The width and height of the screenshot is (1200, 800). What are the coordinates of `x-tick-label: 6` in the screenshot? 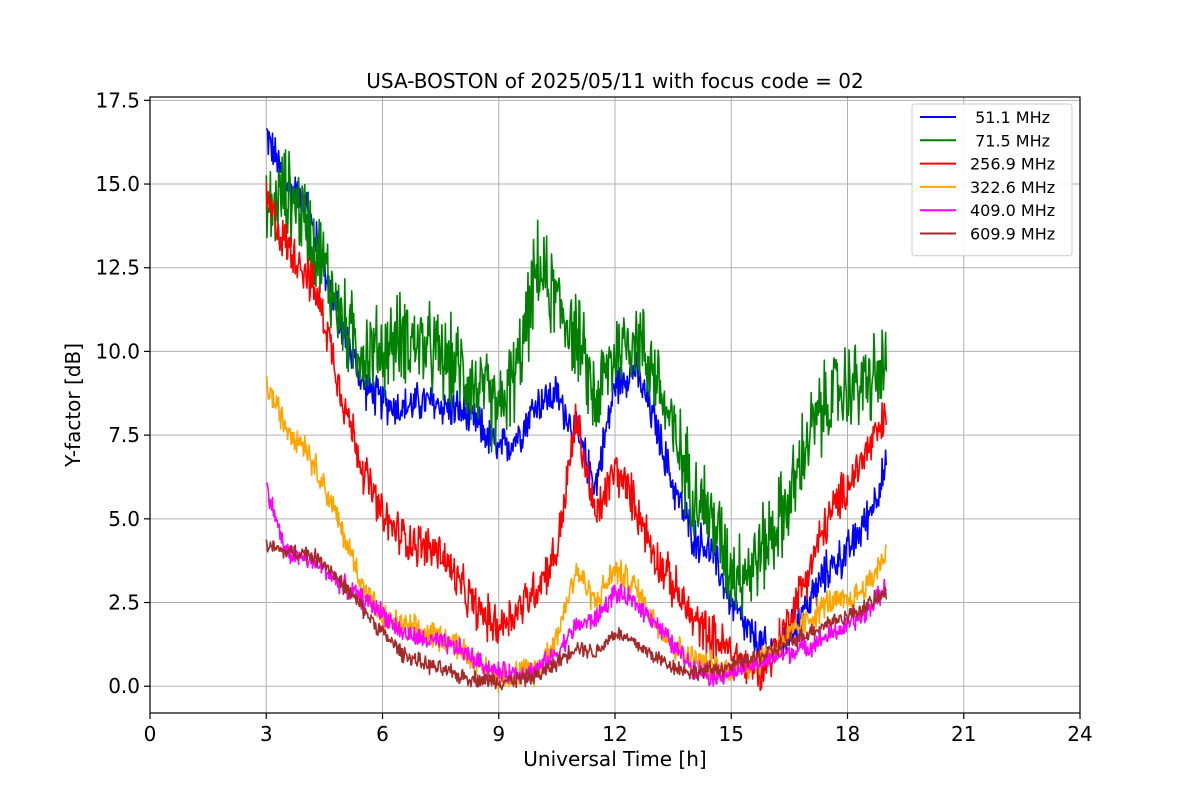 It's located at (382, 734).